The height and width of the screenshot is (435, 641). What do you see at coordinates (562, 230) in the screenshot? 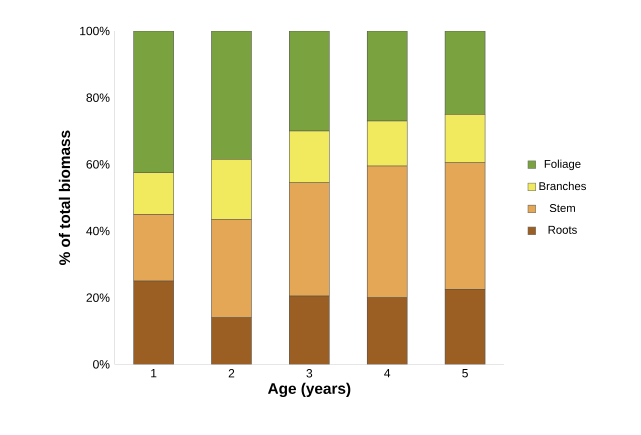
I see `legend-label: Roots` at bounding box center [562, 230].